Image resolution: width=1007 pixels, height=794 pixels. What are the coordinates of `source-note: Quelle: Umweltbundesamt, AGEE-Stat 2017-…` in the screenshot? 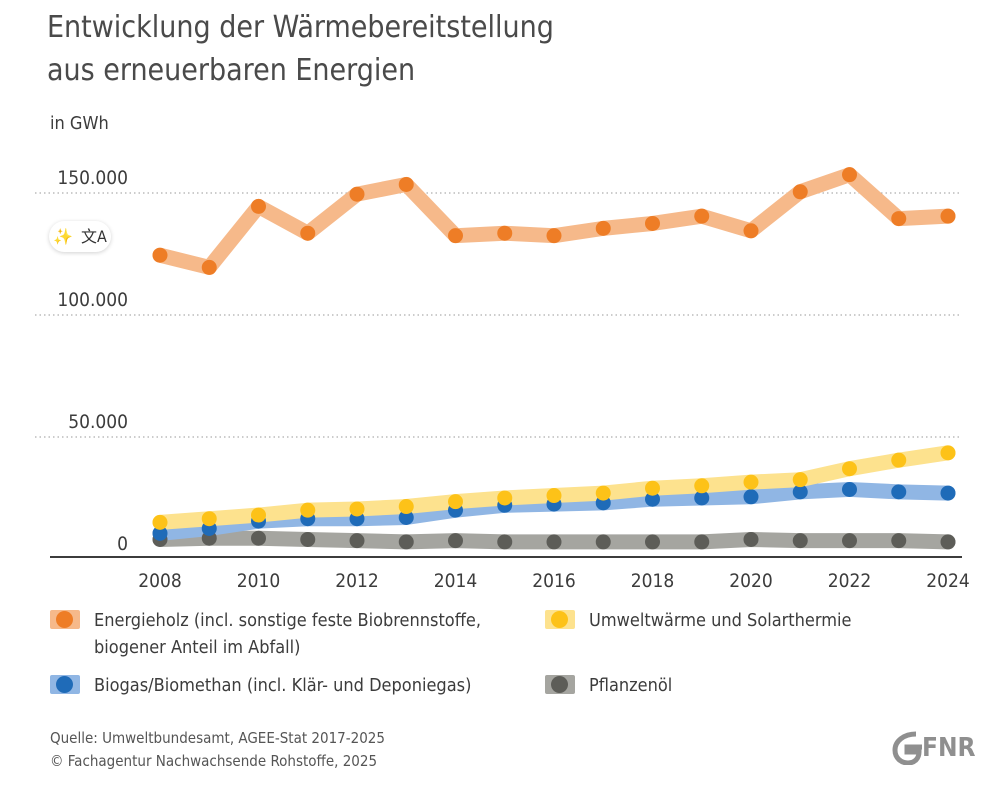 It's located at (217, 750).